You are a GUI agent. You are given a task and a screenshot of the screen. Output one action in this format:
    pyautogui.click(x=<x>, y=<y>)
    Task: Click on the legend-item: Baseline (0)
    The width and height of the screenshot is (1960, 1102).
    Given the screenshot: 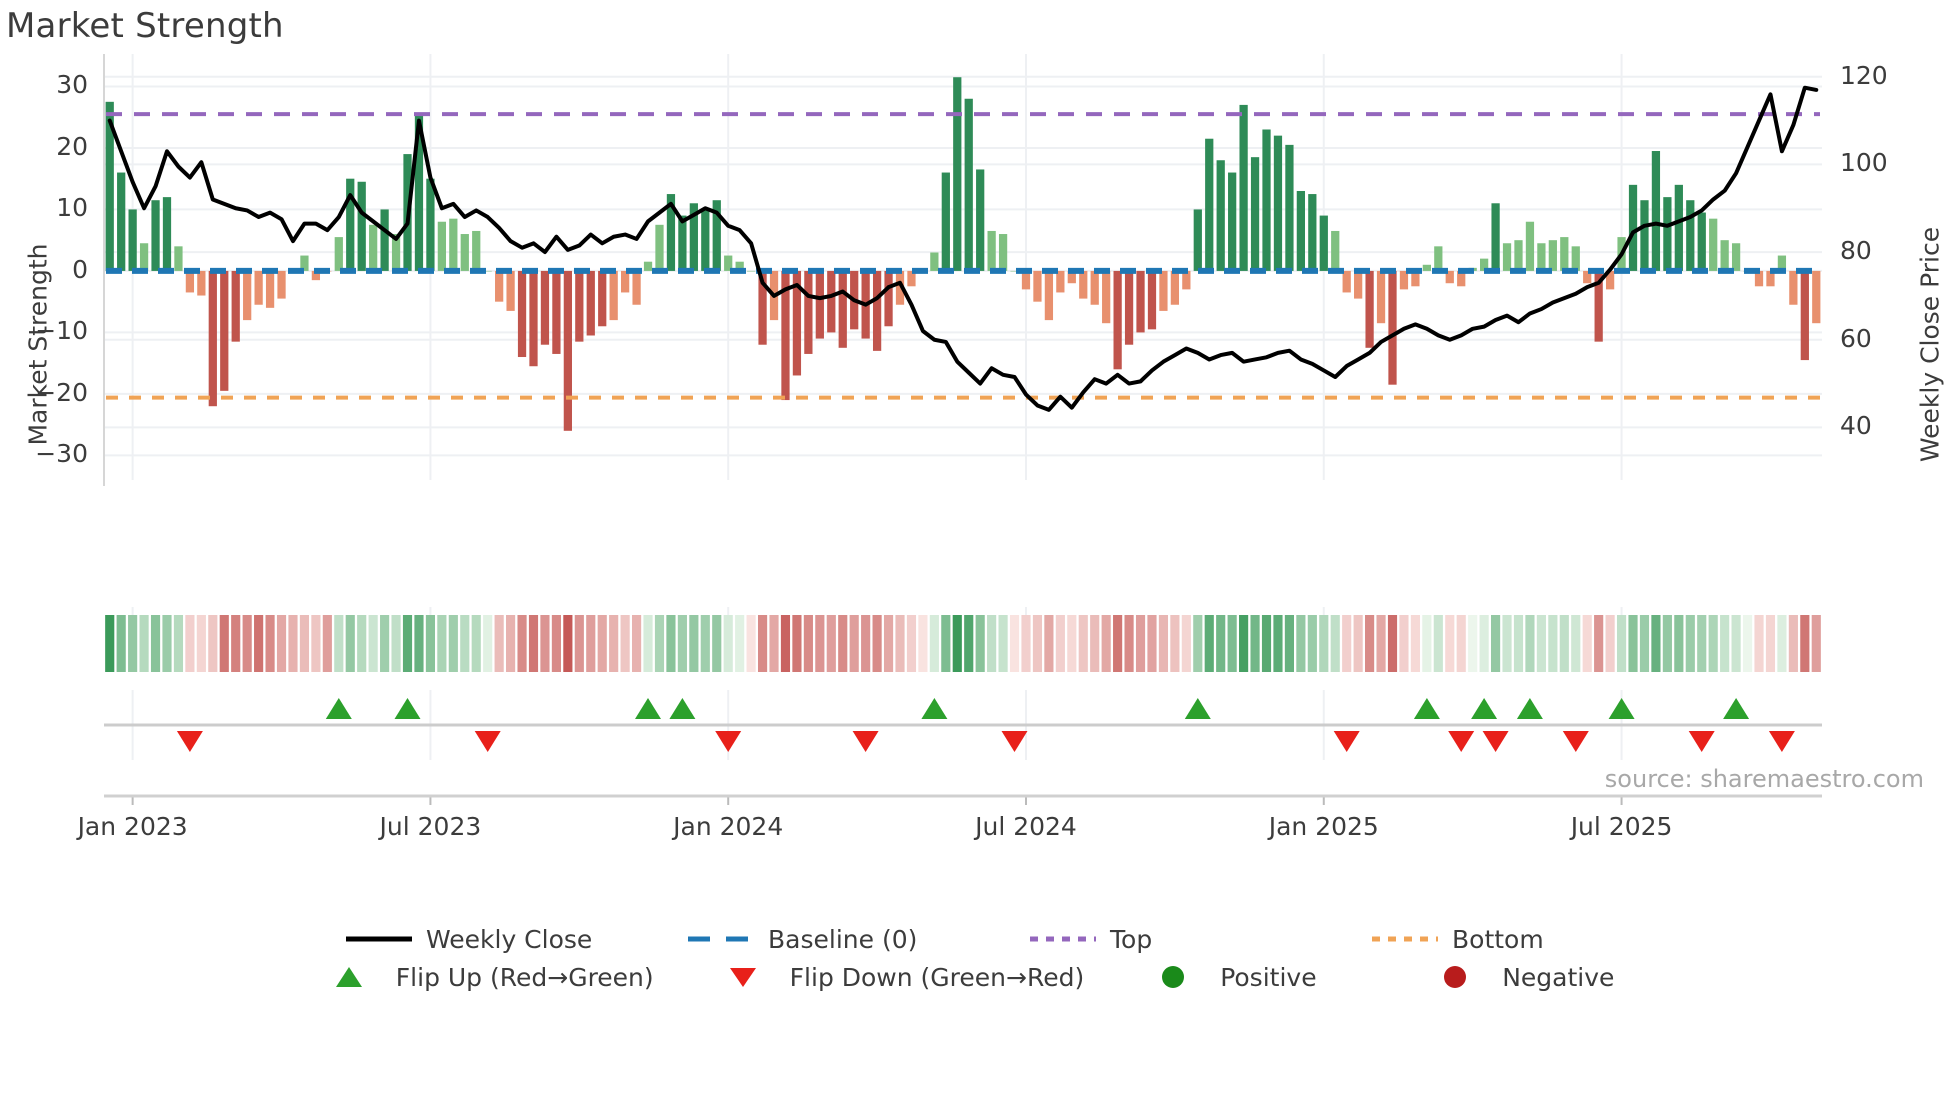 What is the action you would take?
    pyautogui.click(x=829, y=939)
    